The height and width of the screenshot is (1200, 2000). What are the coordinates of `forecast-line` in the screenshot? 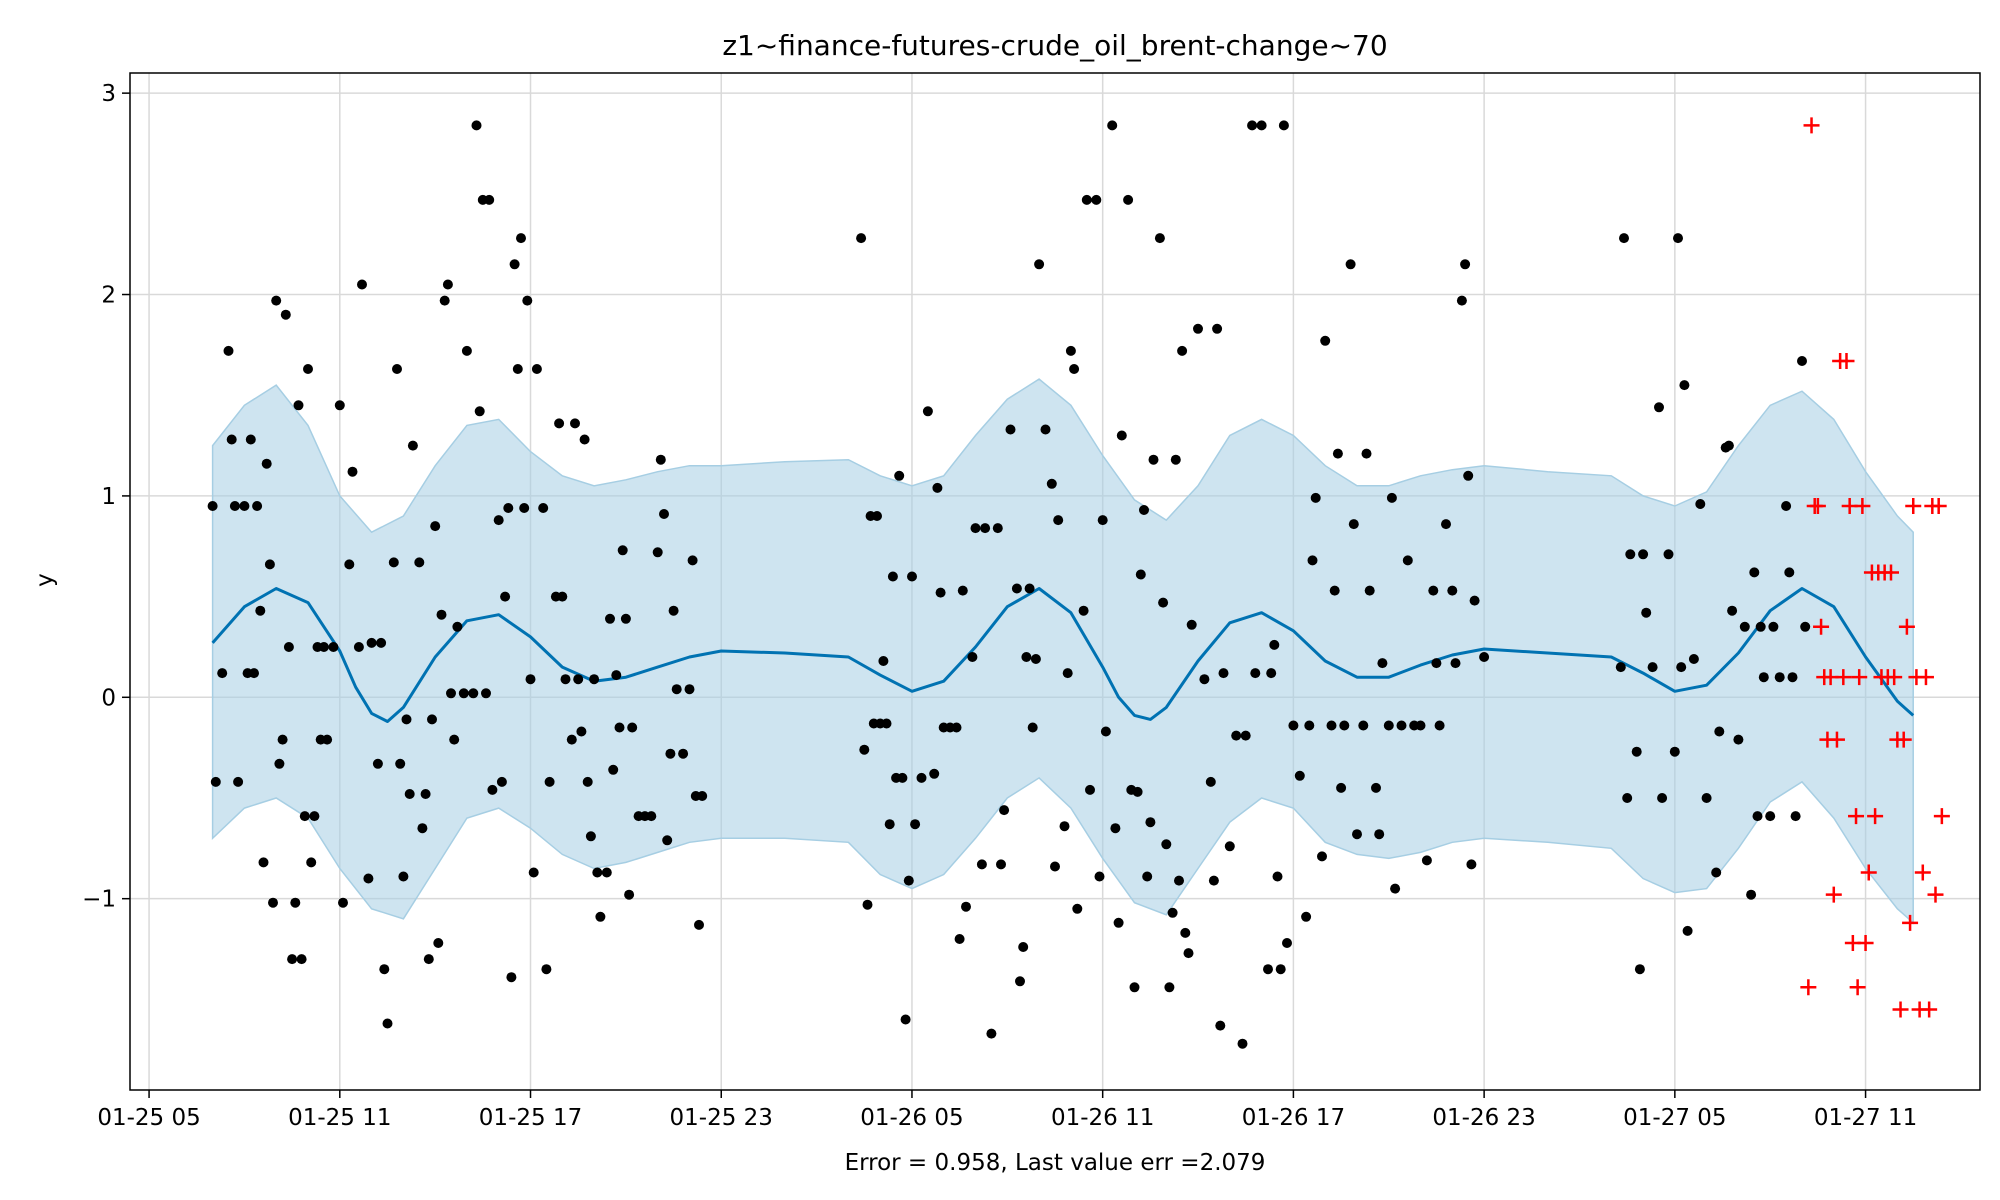 It's located at (1063, 655).